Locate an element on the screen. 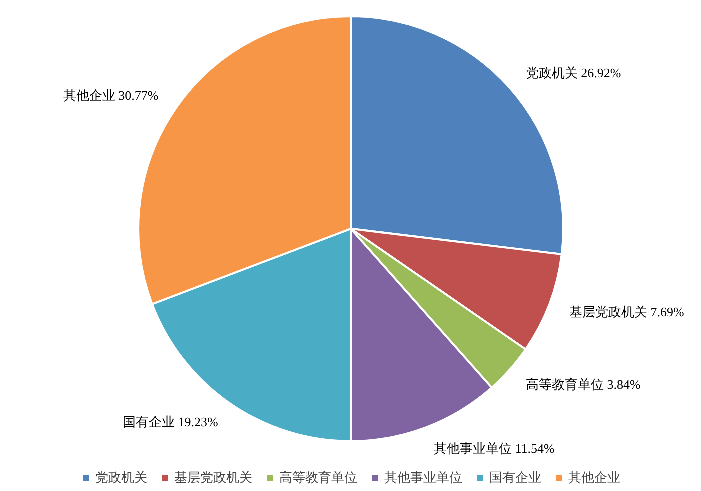  data-label: 其他企业 30.77% is located at coordinates (111, 96).